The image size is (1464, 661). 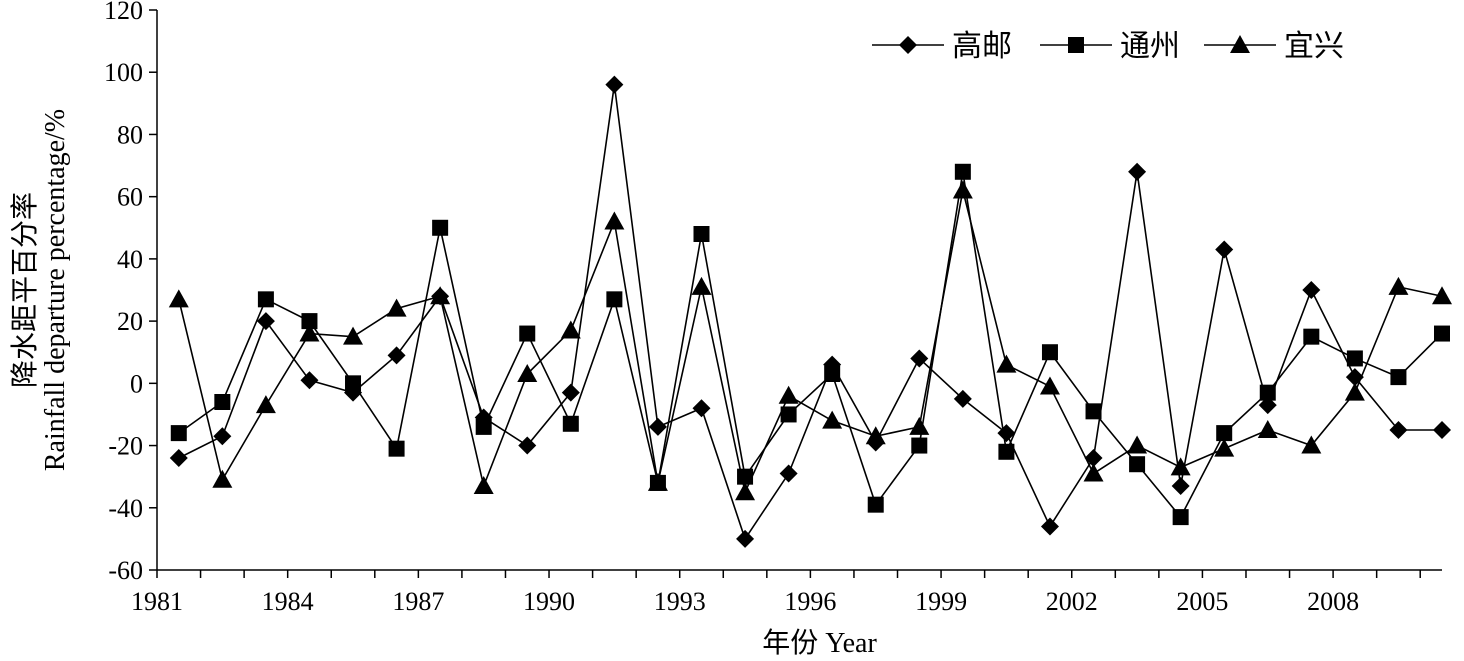 I want to click on y-tick-label: -40, so click(x=125, y=508).